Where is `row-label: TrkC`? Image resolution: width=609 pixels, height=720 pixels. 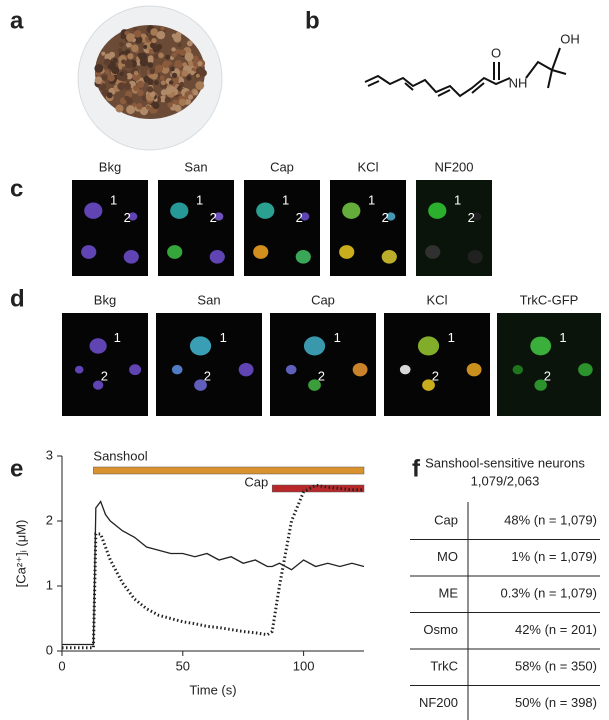 row-label: TrkC is located at coordinates (444, 665).